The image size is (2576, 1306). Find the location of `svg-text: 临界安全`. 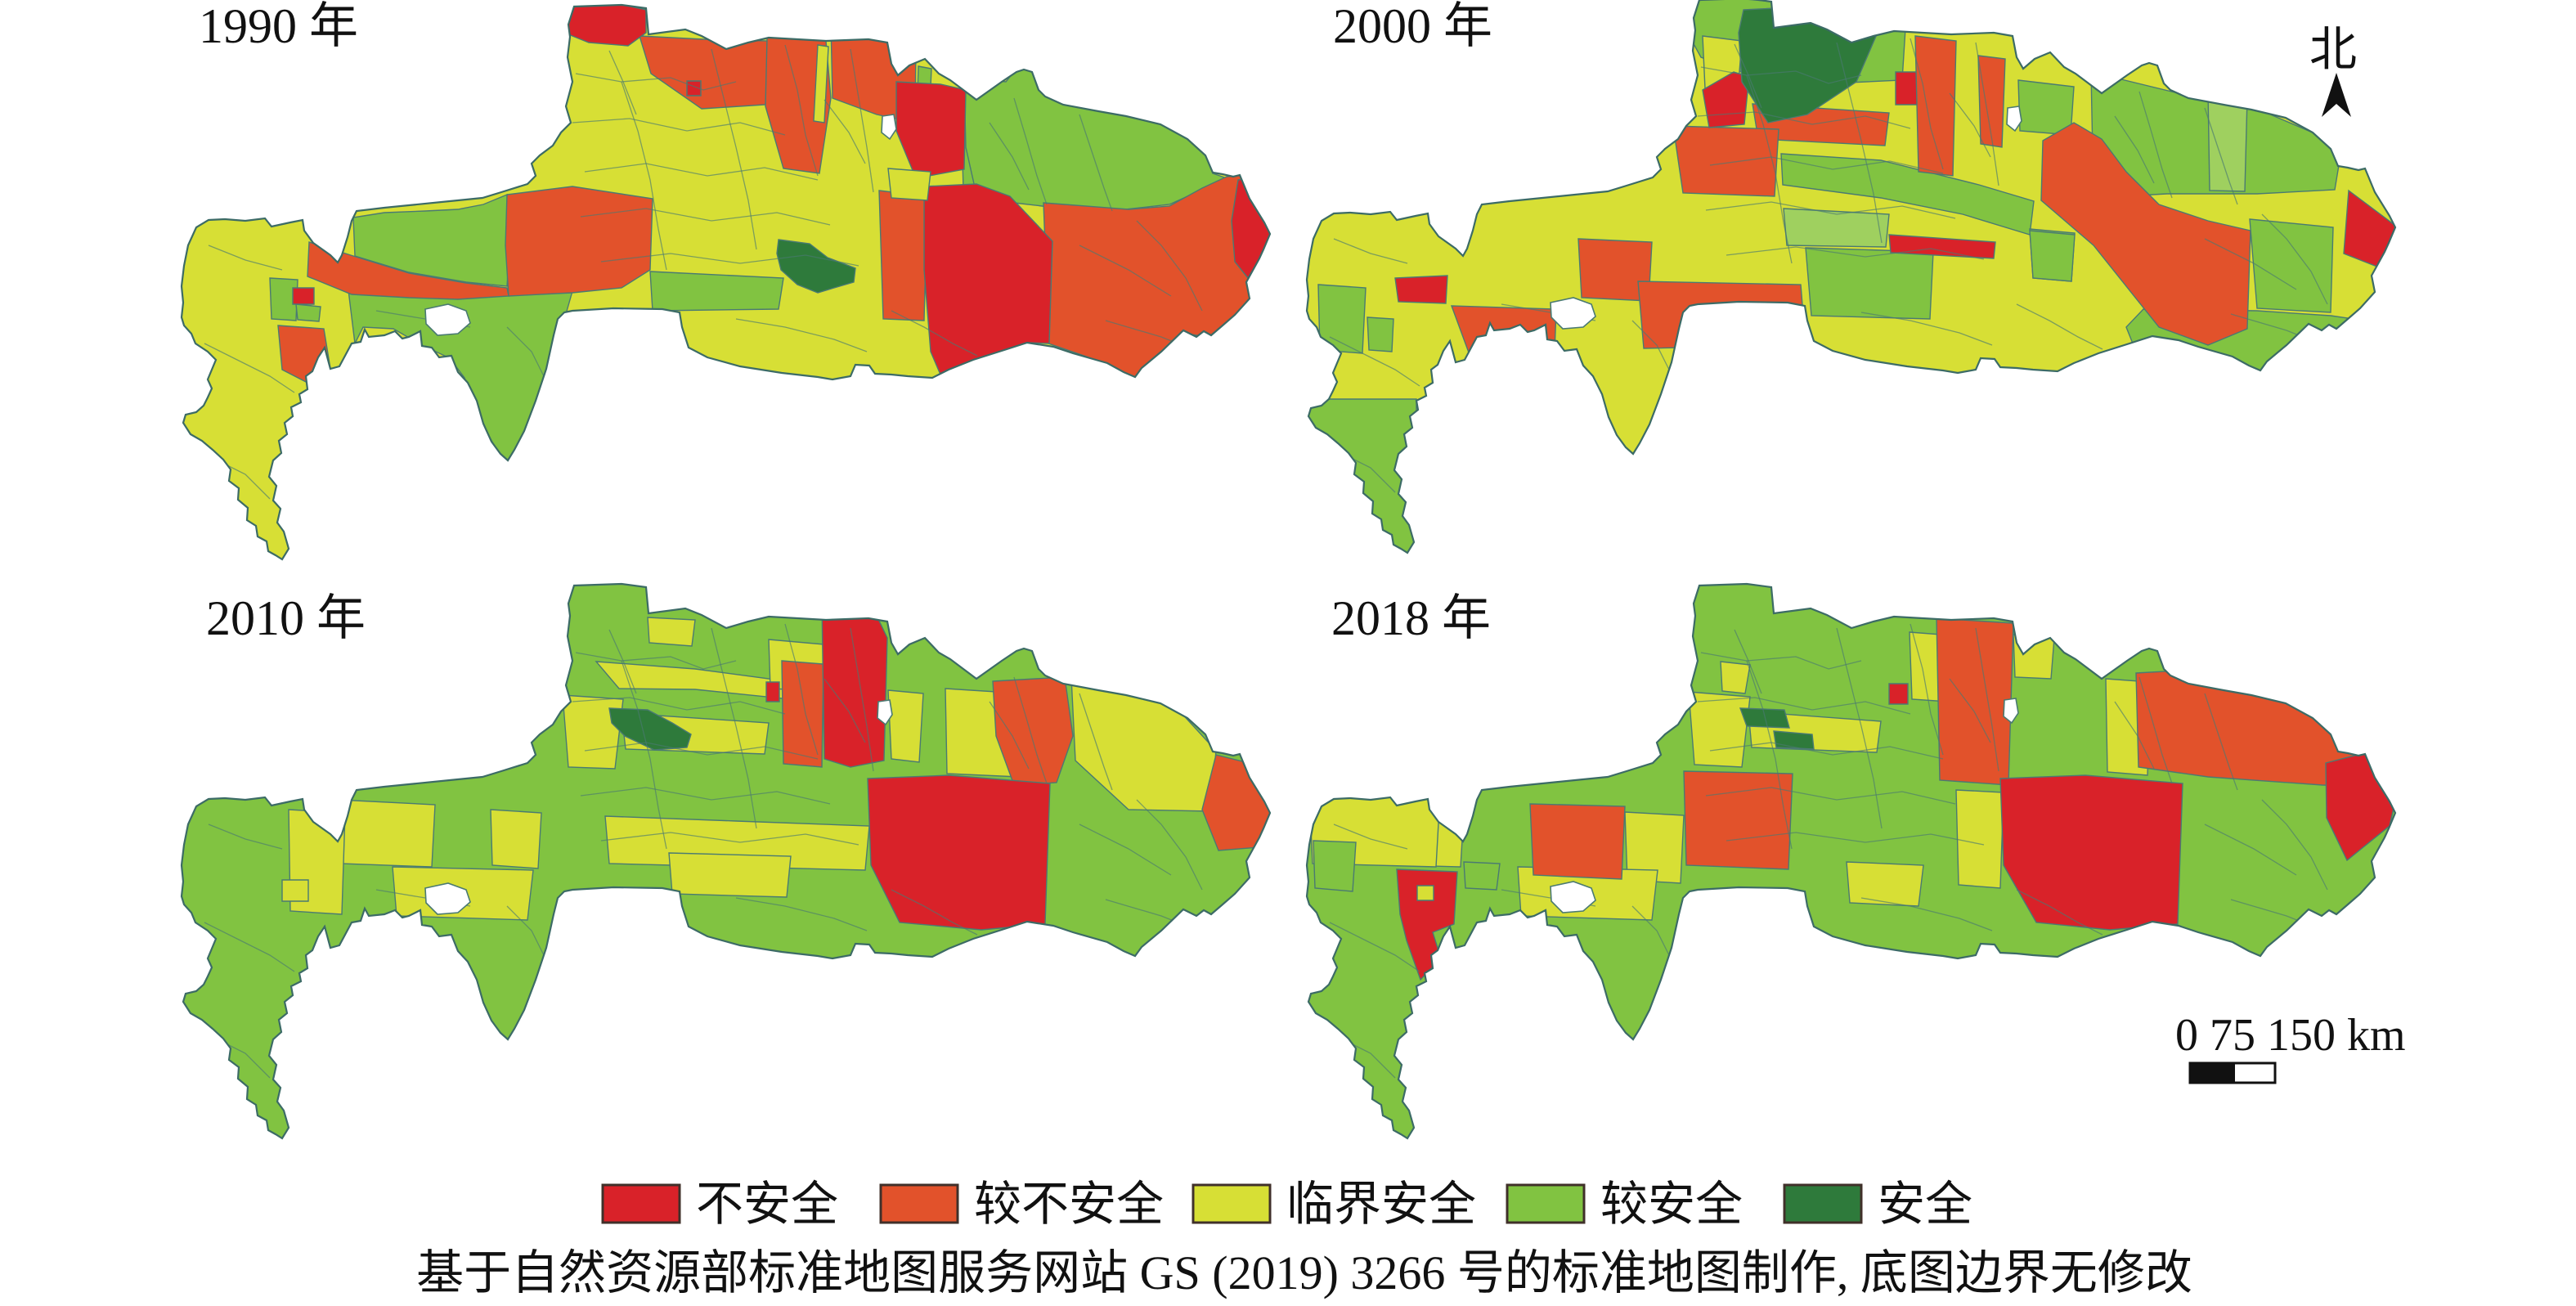

svg-text: 临界安全 is located at coordinates (1381, 1204).